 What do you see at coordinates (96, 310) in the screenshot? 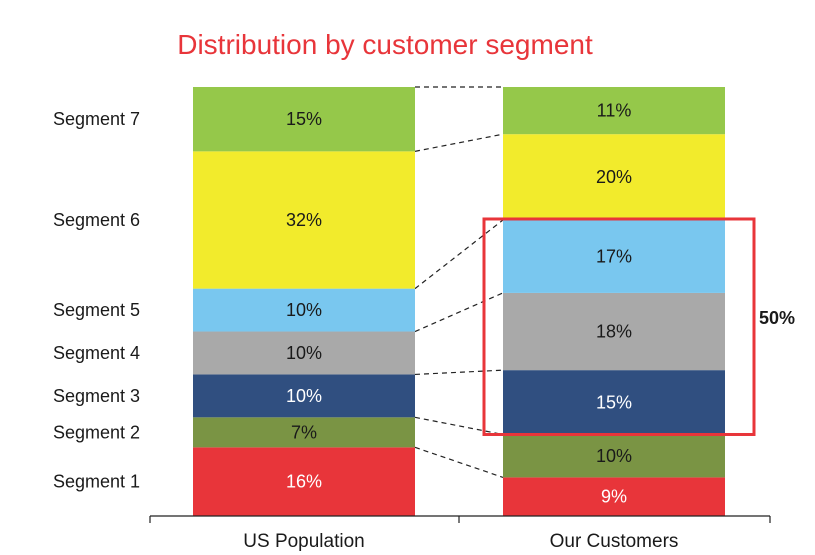
I see `legend-label-segment-5: Segment 5` at bounding box center [96, 310].